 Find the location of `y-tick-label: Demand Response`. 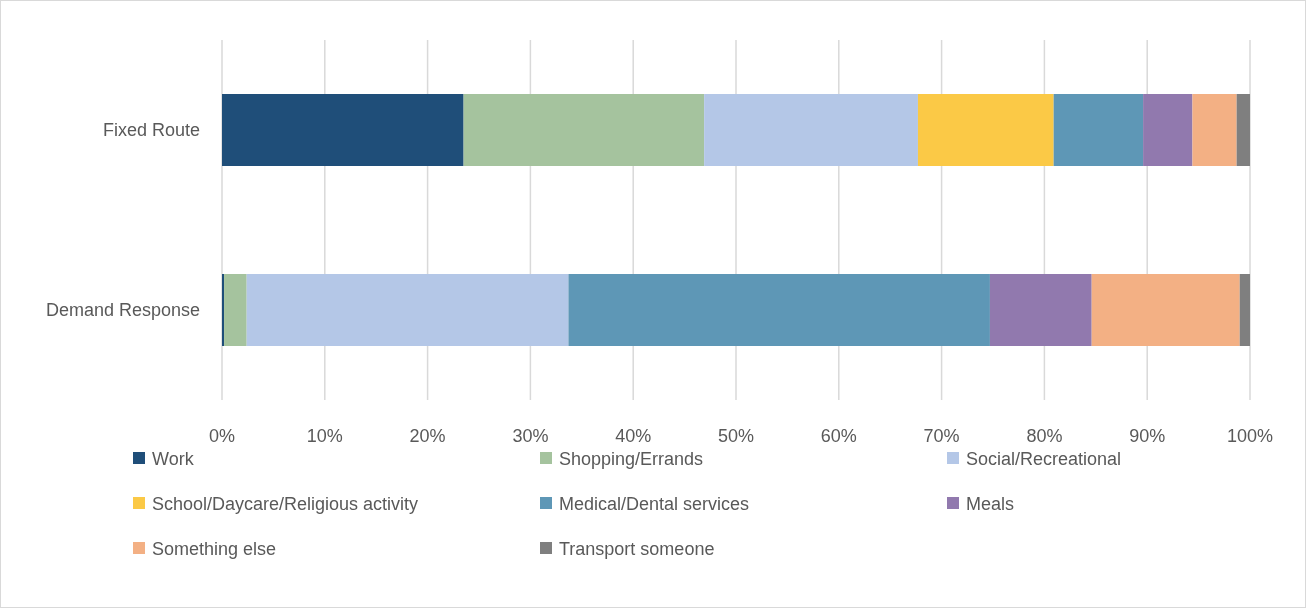

y-tick-label: Demand Response is located at coordinates (122, 310).